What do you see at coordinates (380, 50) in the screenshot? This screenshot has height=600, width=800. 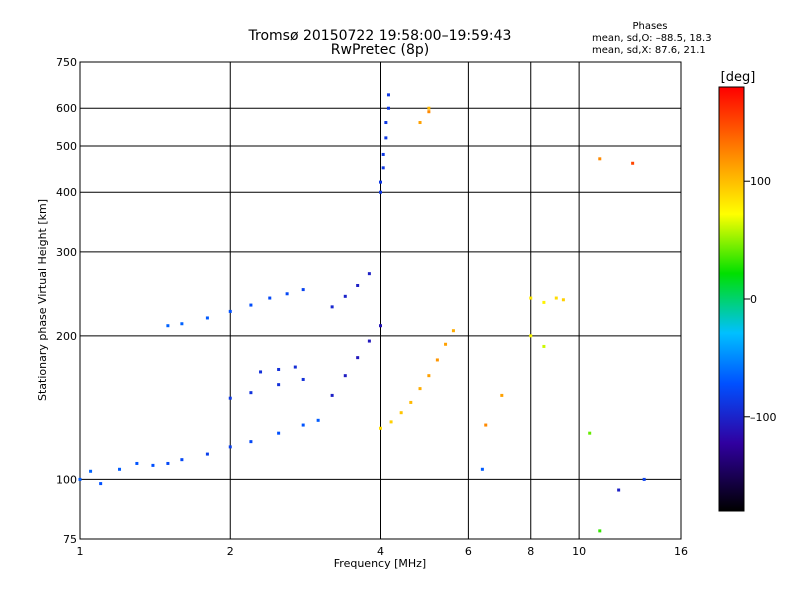 I see `chart-subtitle: RwPretec (8p)` at bounding box center [380, 50].